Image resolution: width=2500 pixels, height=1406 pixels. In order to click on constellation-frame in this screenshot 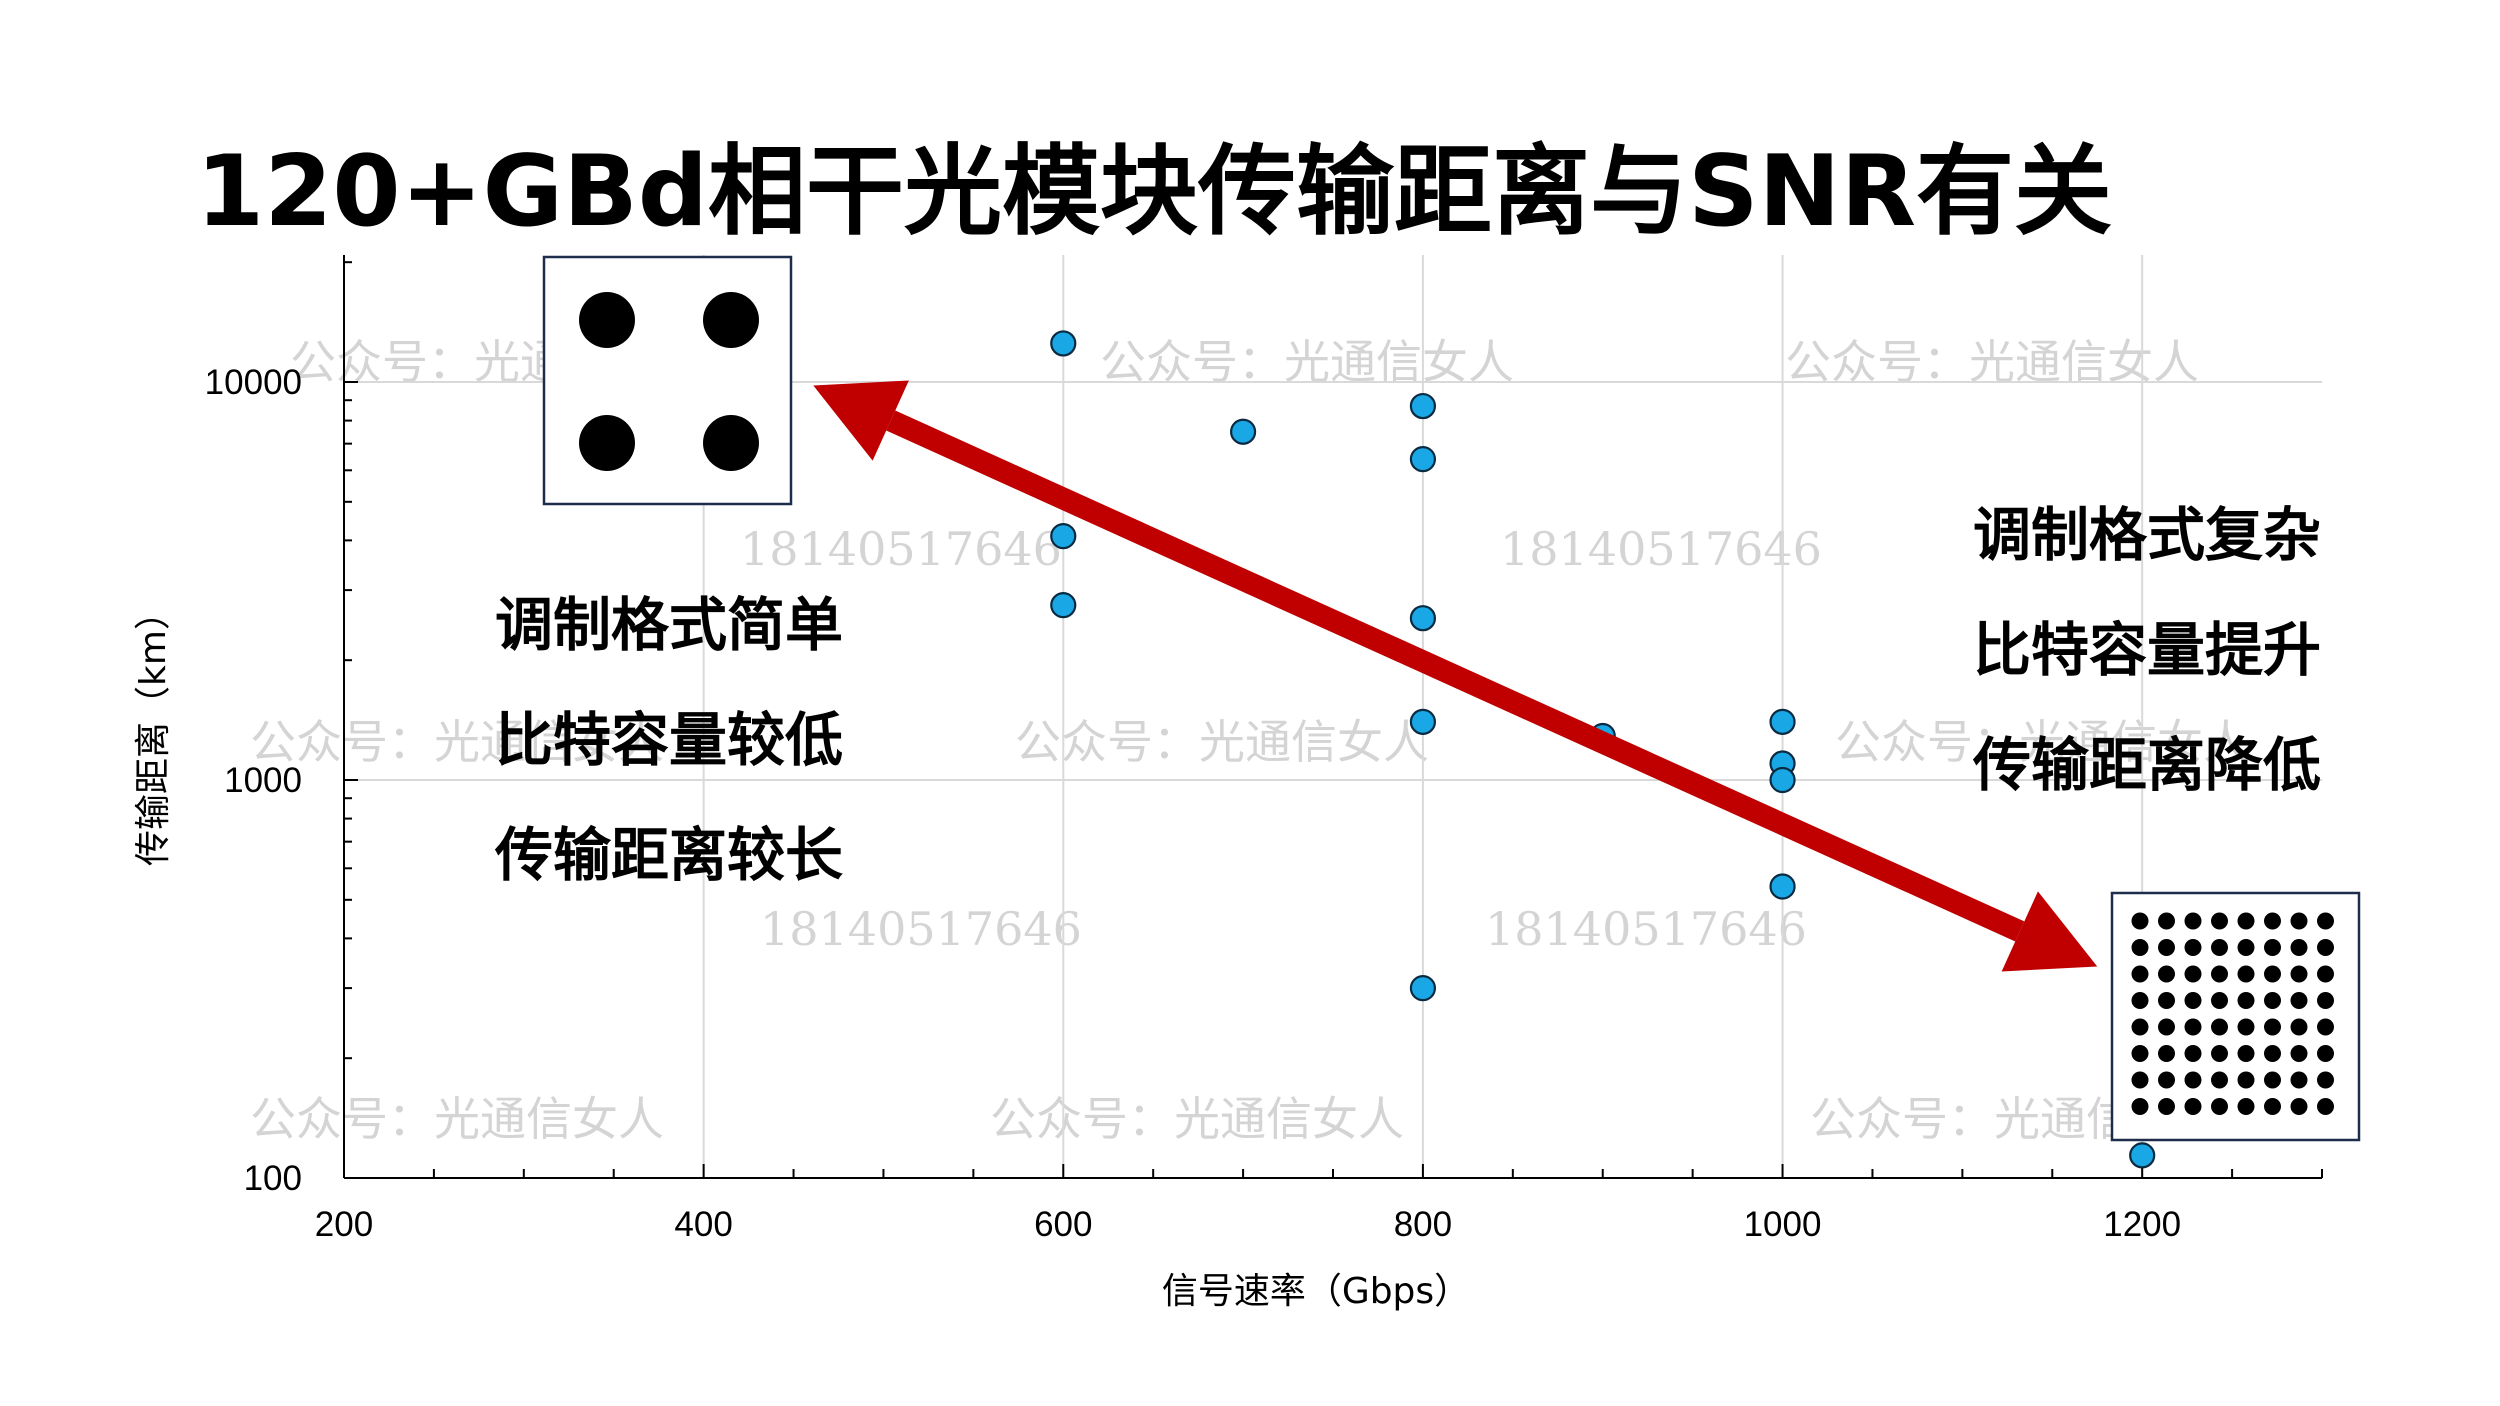, I will do `click(2235, 1016)`.